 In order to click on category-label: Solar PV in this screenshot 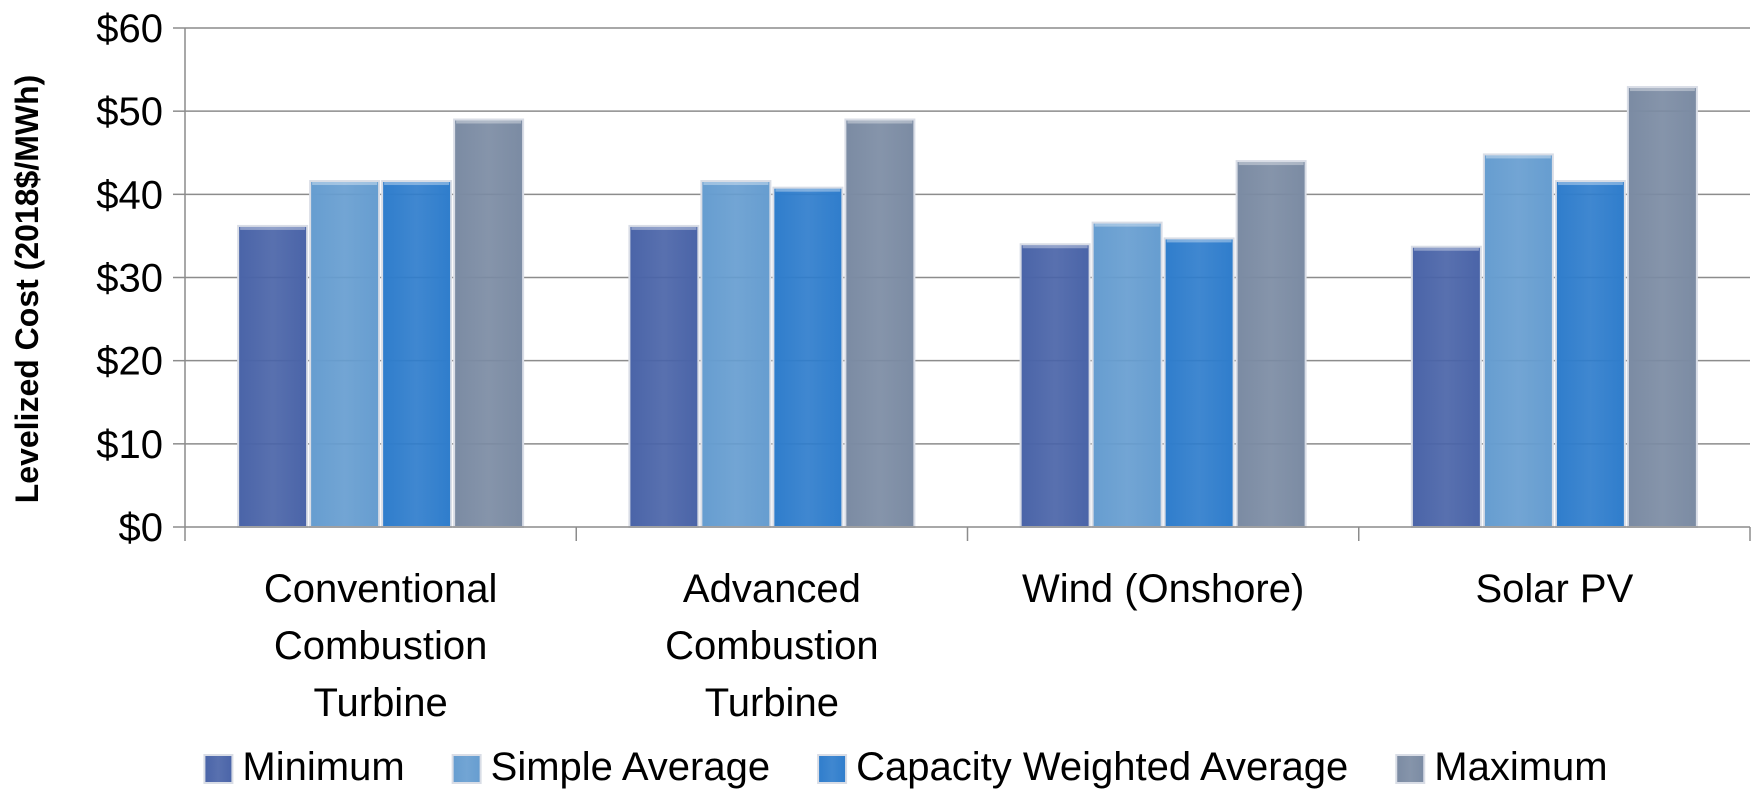, I will do `click(1554, 589)`.